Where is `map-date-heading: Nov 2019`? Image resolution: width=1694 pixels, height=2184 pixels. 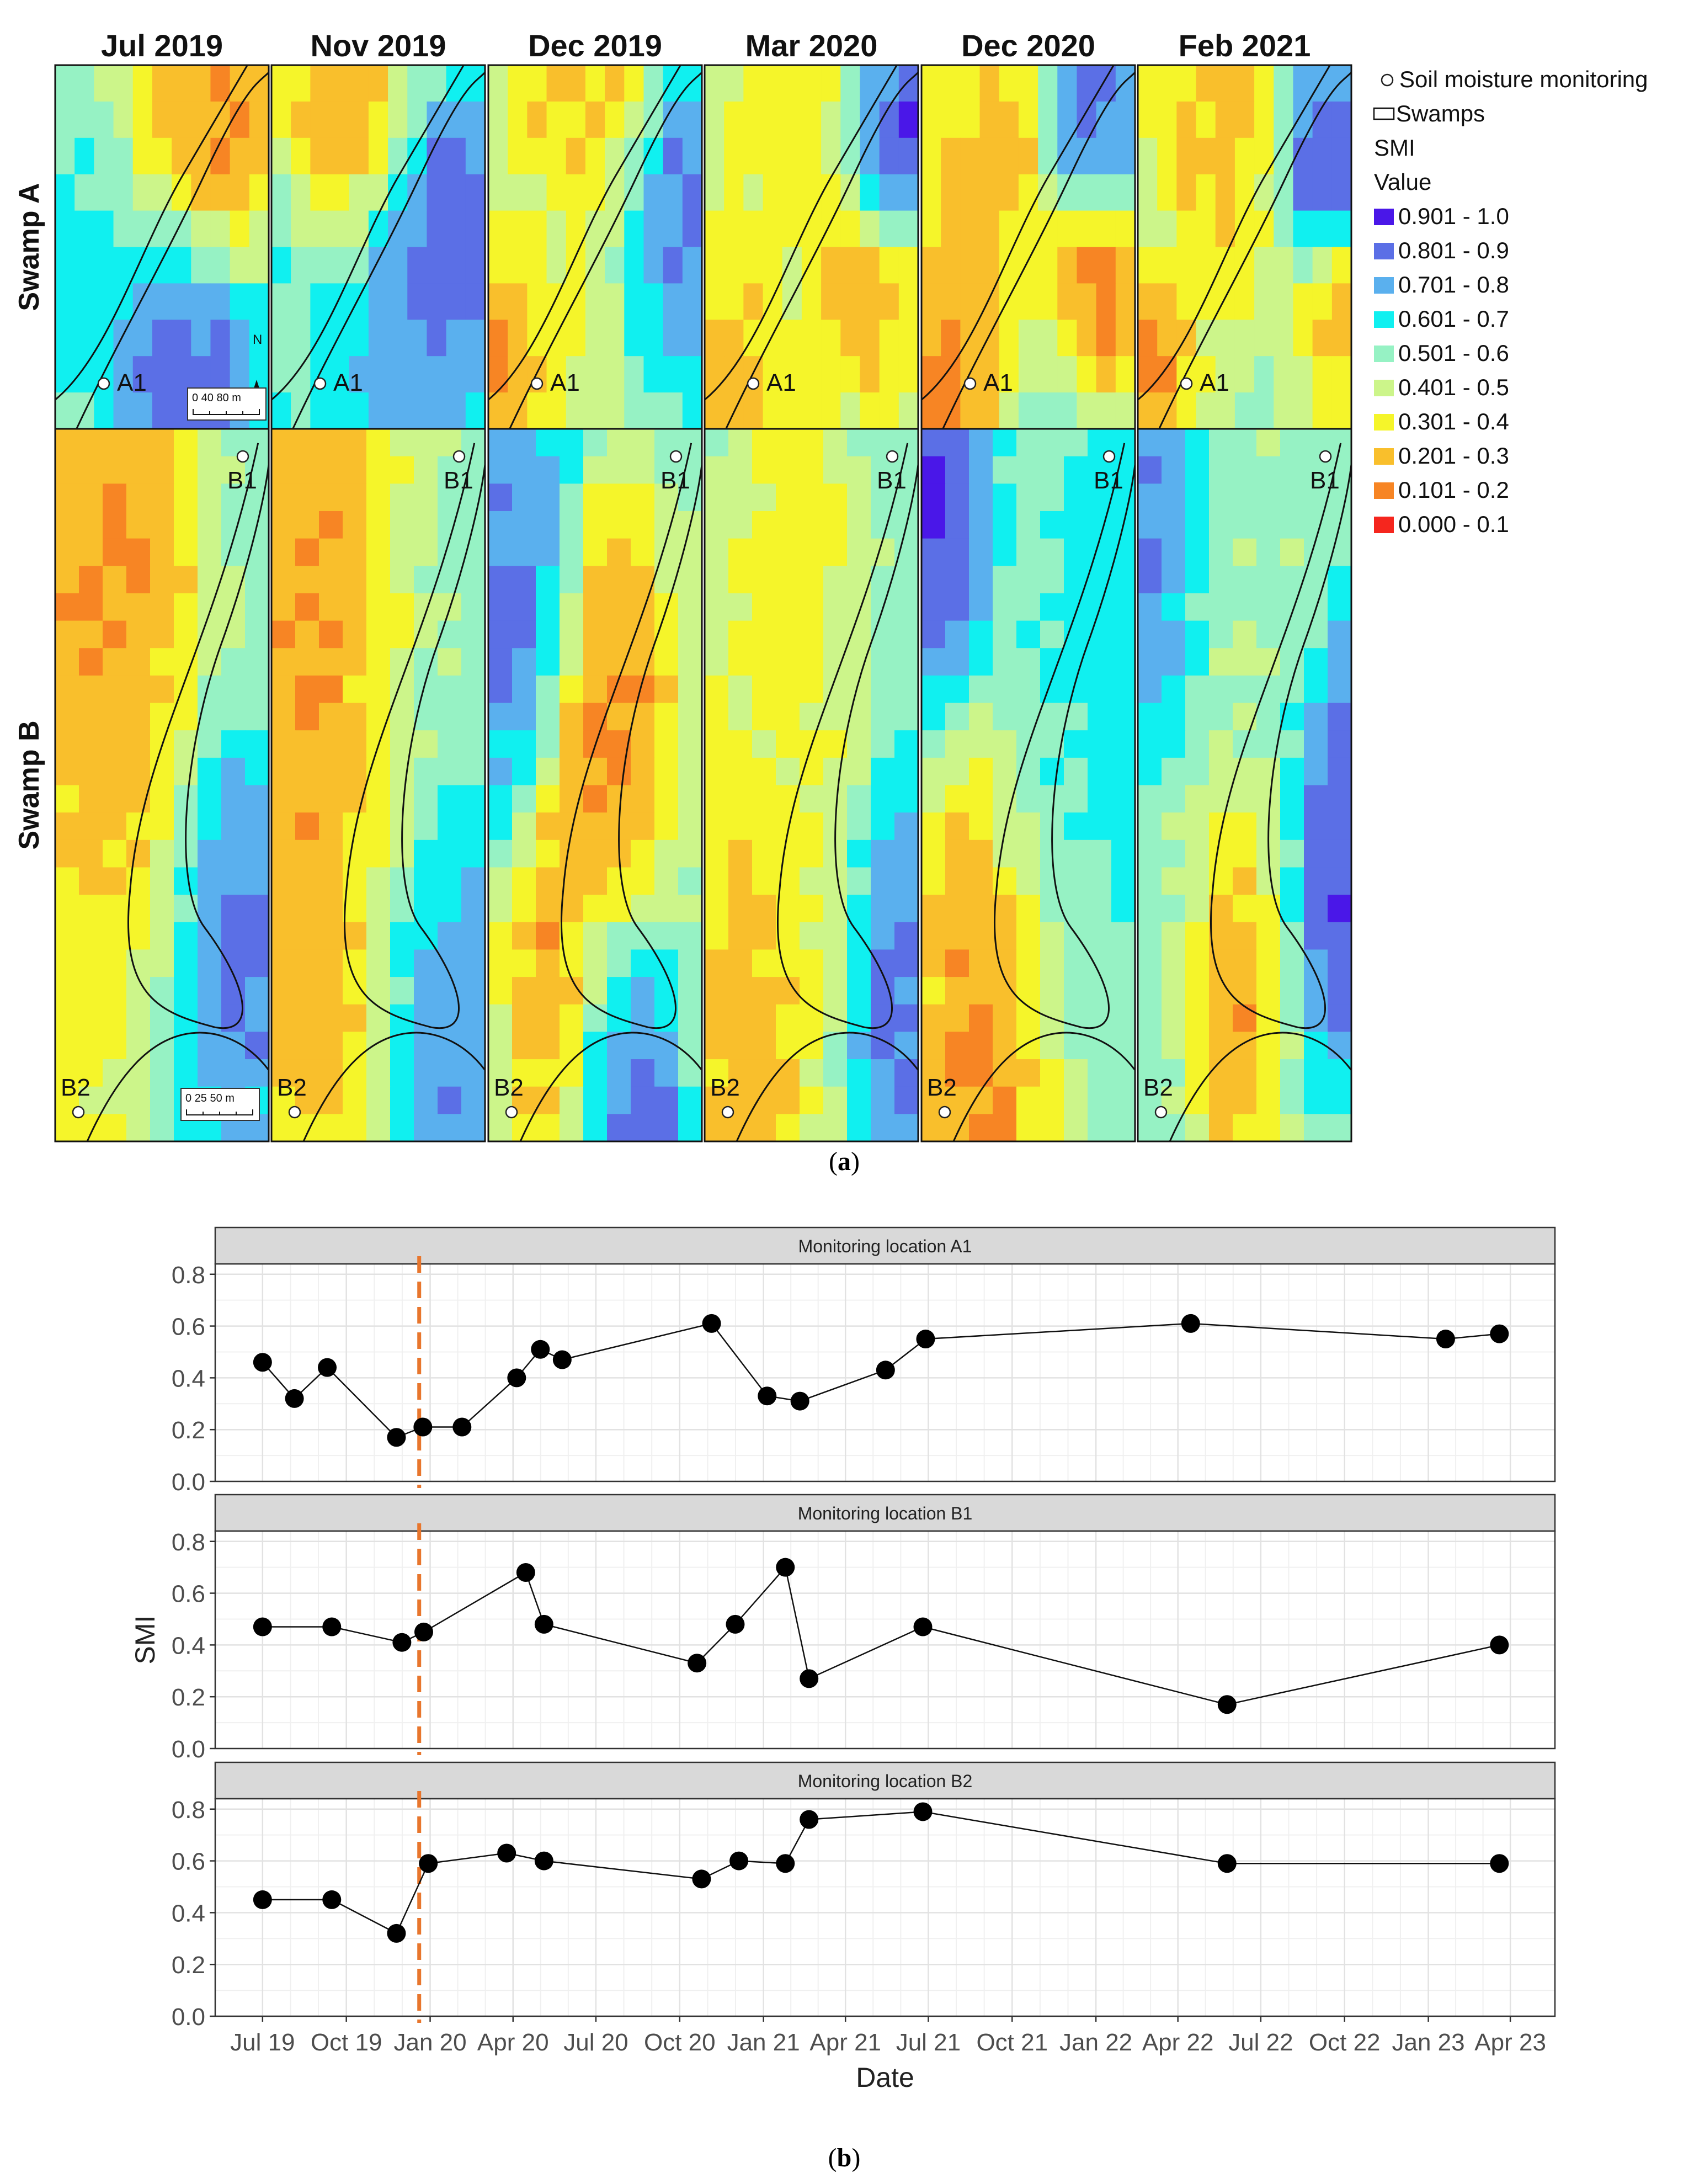
map-date-heading: Nov 2019 is located at coordinates (378, 45).